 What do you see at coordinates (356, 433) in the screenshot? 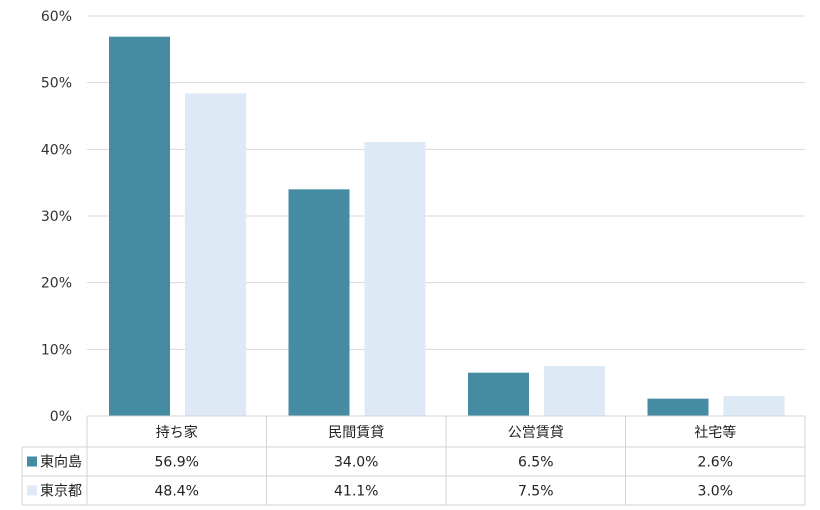
I see `category-label: 民間賃貸` at bounding box center [356, 433].